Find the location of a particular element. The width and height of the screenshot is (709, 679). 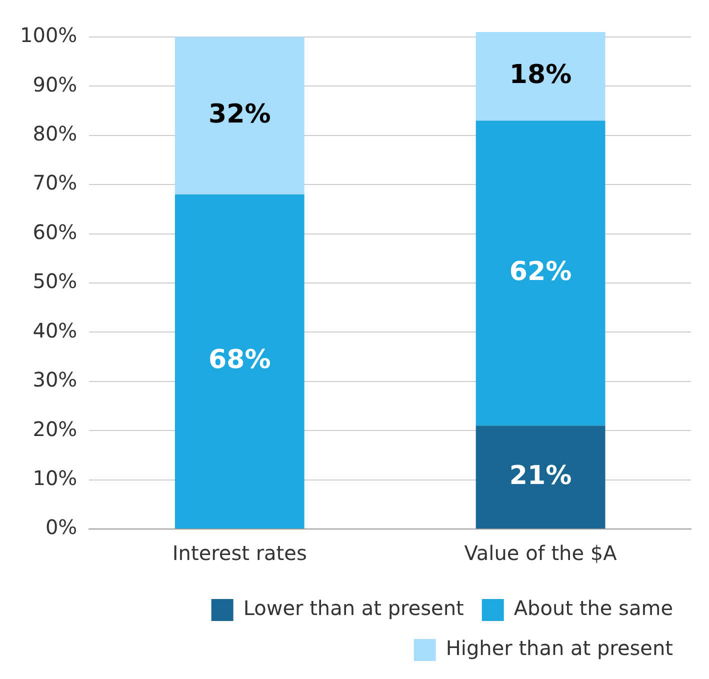

x-tick-label: Interest rates is located at coordinates (239, 553).